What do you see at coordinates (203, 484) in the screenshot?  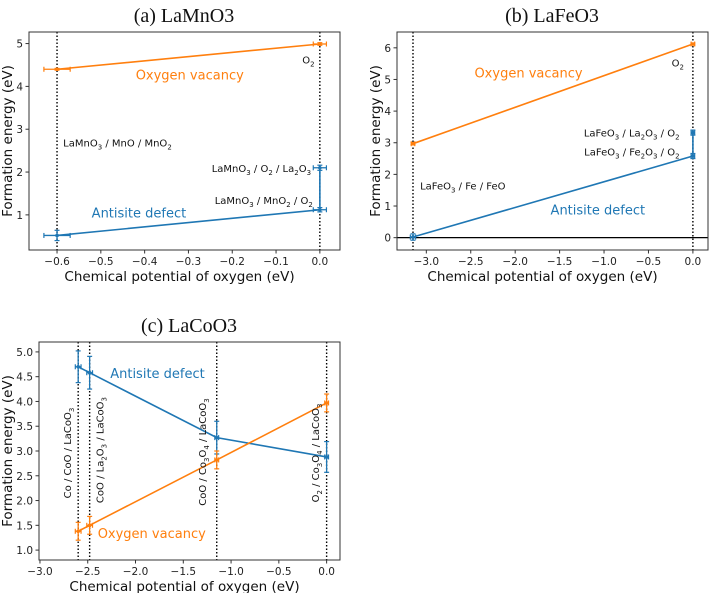 I see `text-run: CoO / Co` at bounding box center [203, 484].